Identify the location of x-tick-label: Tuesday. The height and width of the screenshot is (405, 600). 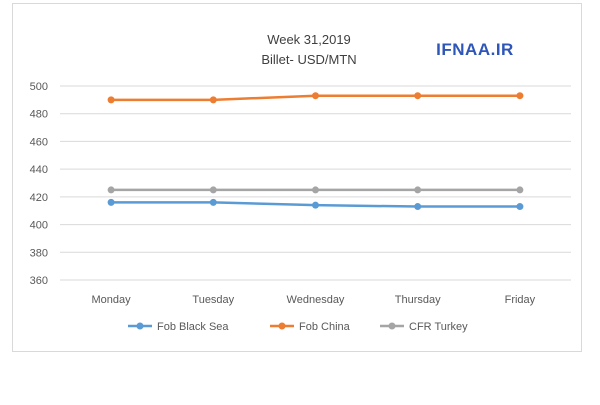
(213, 300).